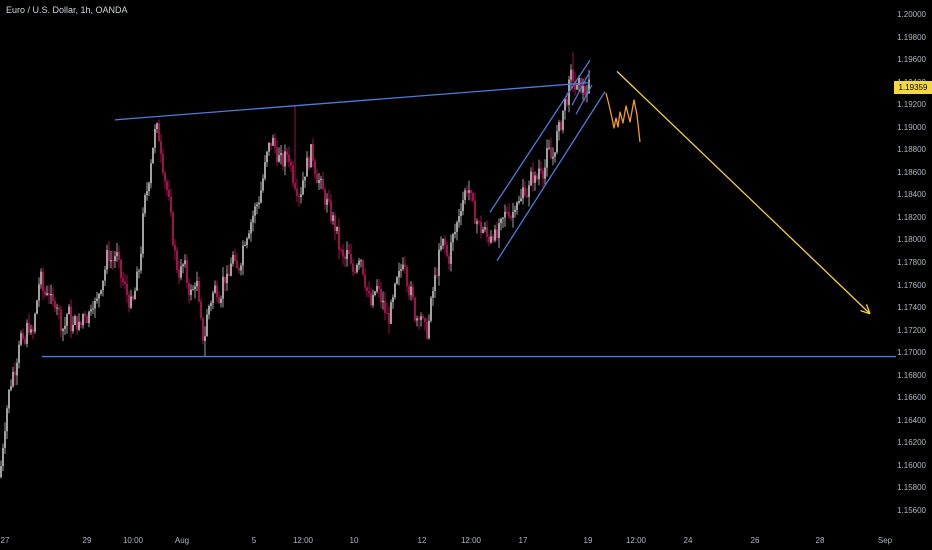  What do you see at coordinates (523, 540) in the screenshot?
I see `time-tick-label: 17` at bounding box center [523, 540].